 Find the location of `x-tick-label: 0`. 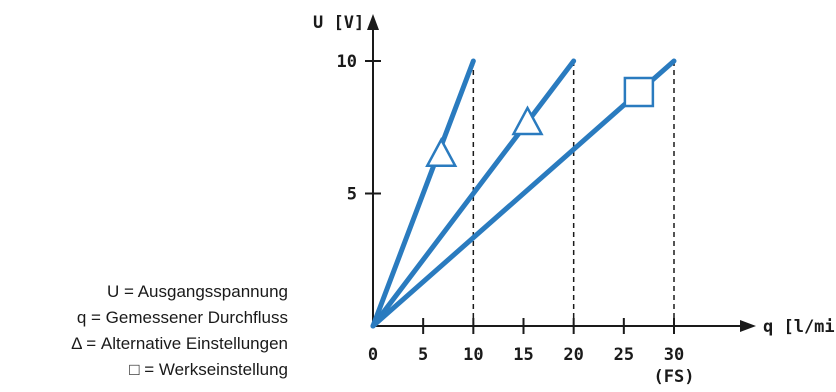

x-tick-label: 0 is located at coordinates (373, 355).